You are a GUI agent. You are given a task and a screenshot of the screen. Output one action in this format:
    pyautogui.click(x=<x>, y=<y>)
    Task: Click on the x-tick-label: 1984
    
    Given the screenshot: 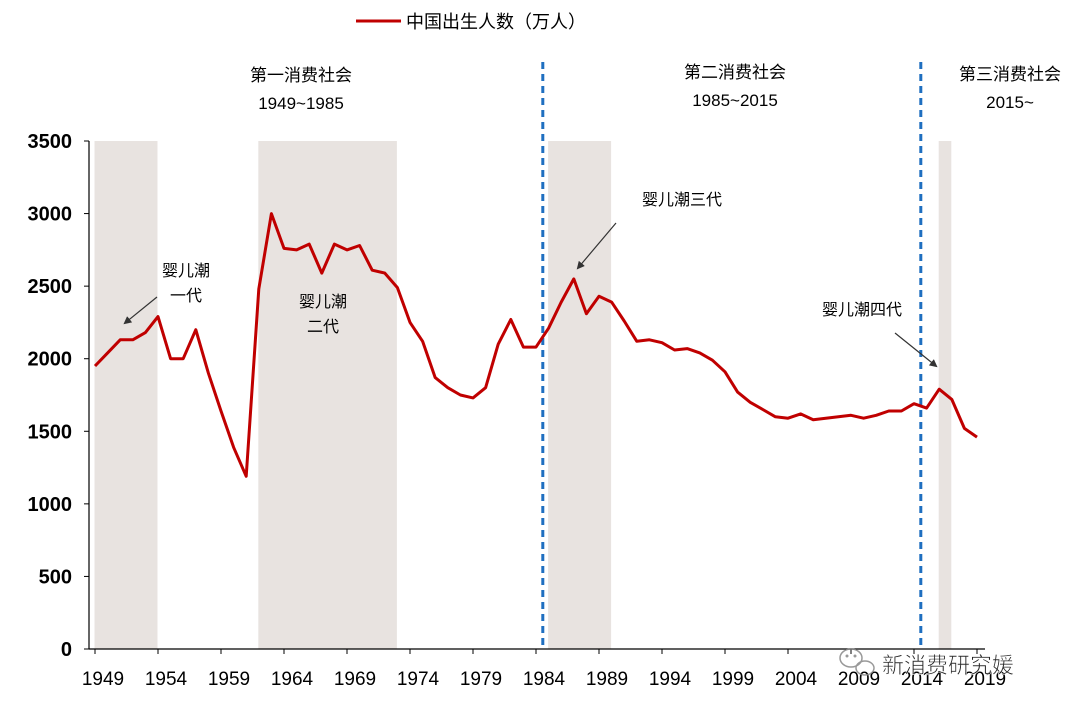 What is the action you would take?
    pyautogui.click(x=544, y=679)
    